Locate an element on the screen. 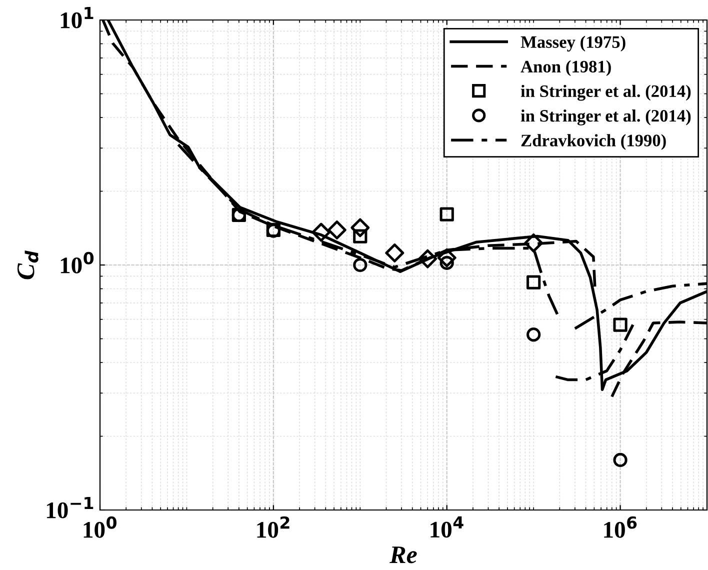  x-axis-title: Re is located at coordinates (403, 555).